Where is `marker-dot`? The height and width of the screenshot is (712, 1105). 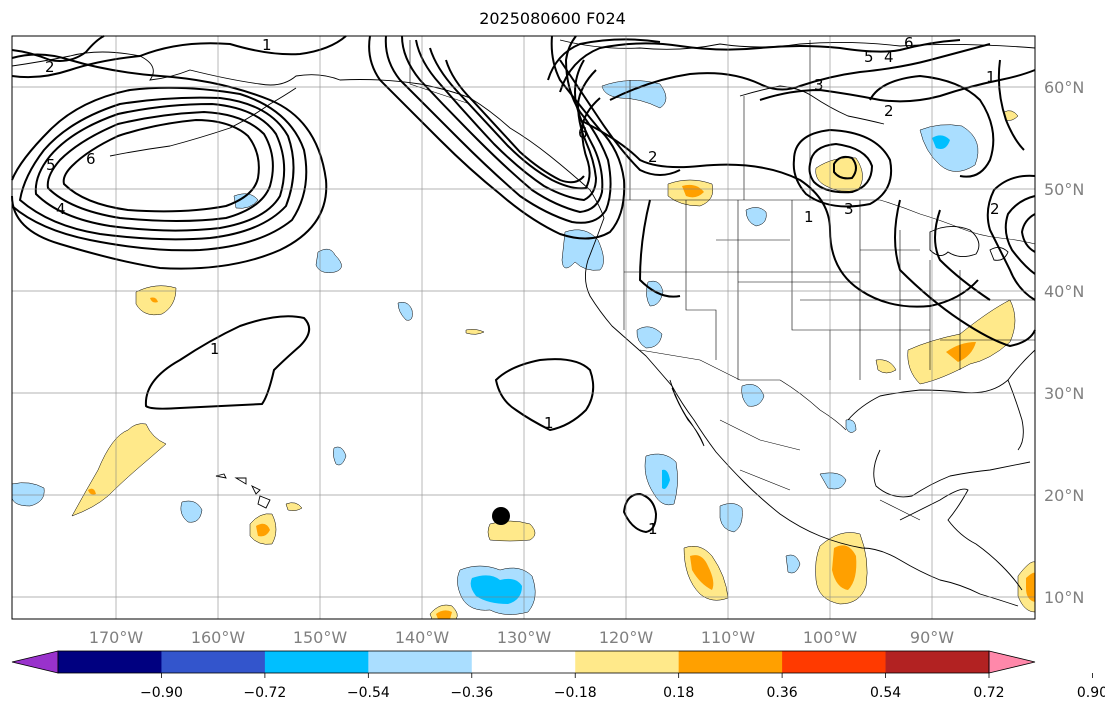
marker-dot is located at coordinates (501, 516).